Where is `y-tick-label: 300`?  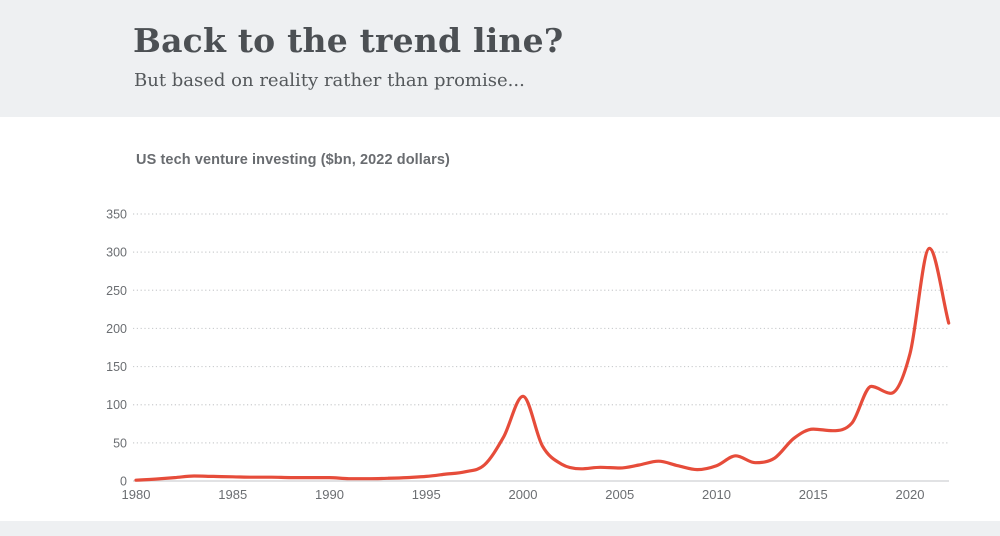 y-tick-label: 300 is located at coordinates (116, 253).